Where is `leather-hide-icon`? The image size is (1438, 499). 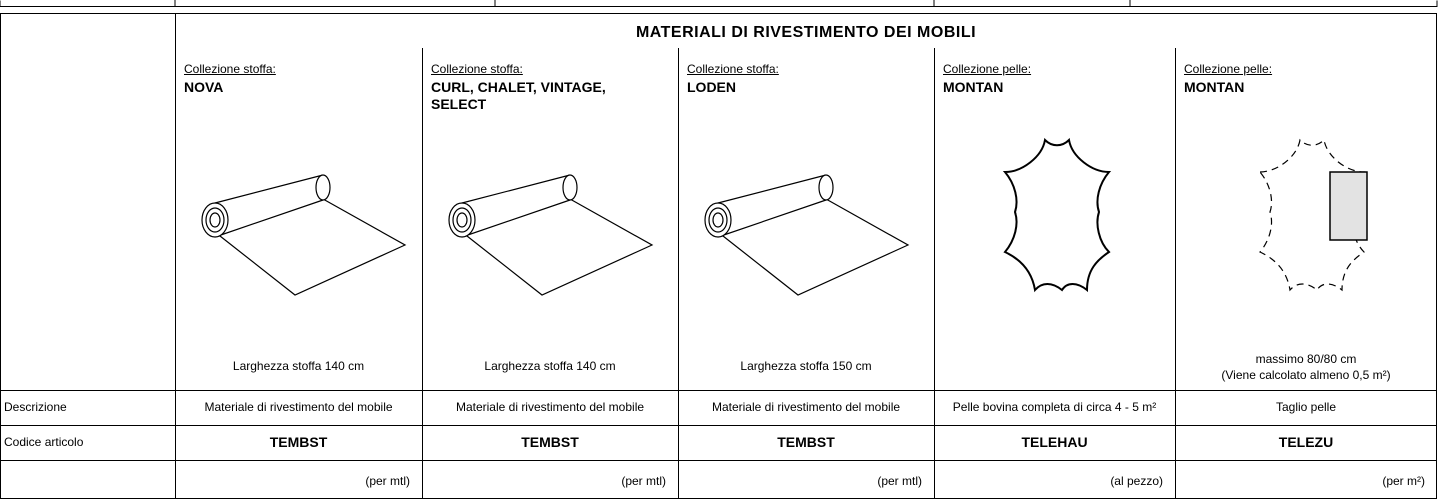 leather-hide-icon is located at coordinates (1057, 215).